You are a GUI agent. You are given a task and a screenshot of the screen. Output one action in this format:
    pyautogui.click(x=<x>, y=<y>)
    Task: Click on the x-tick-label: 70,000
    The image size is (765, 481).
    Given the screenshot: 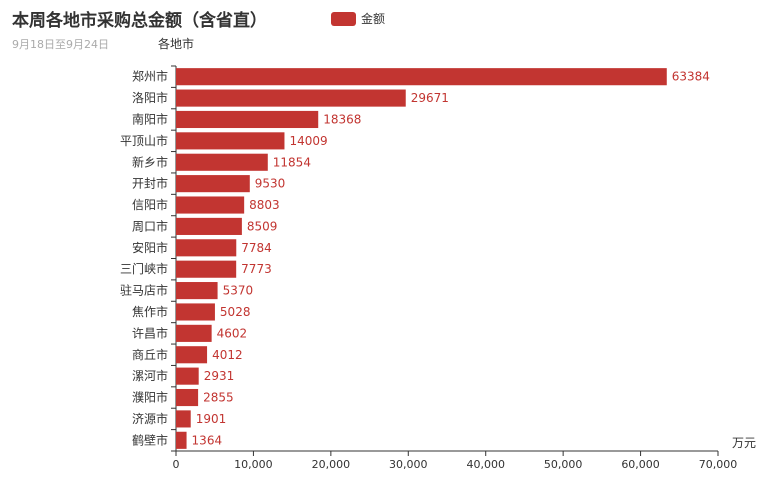 What is the action you would take?
    pyautogui.click(x=718, y=464)
    